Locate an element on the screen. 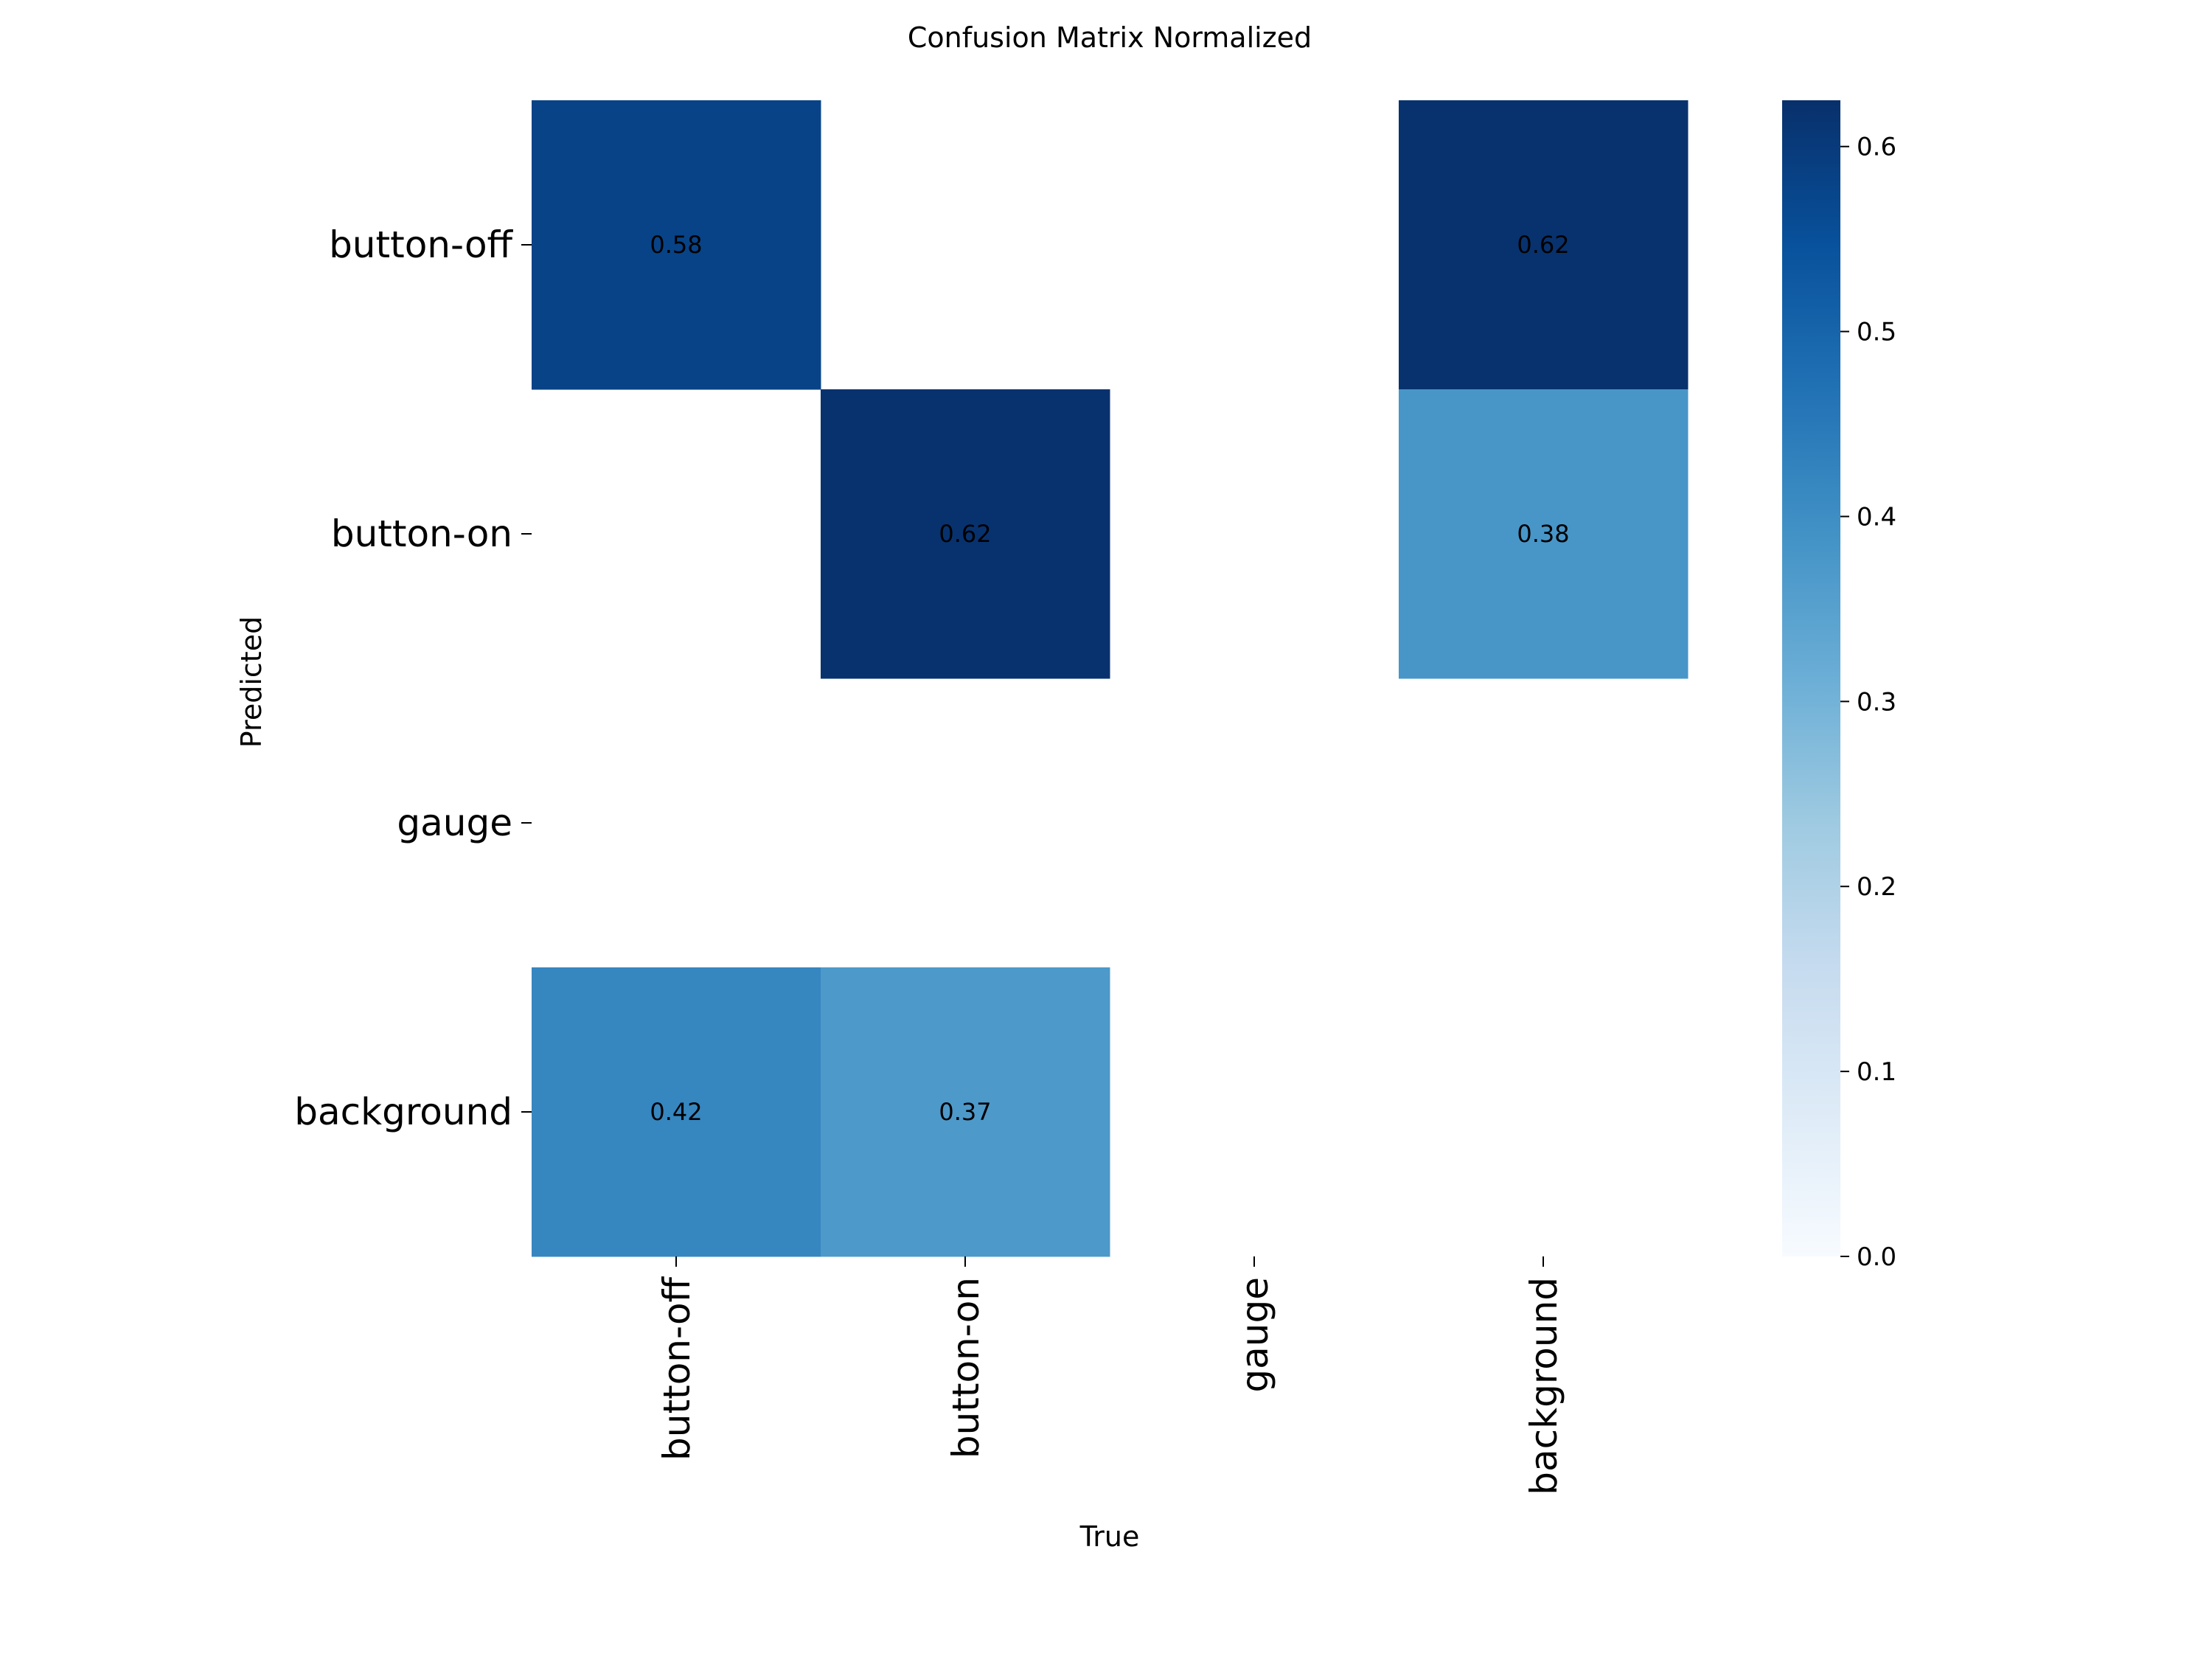 This screenshot has height=1659, width=2212. colorbar-ticks: 0.0 0.1 0.2 0.3 0.4 0.5 0.6 is located at coordinates (1868, 702).